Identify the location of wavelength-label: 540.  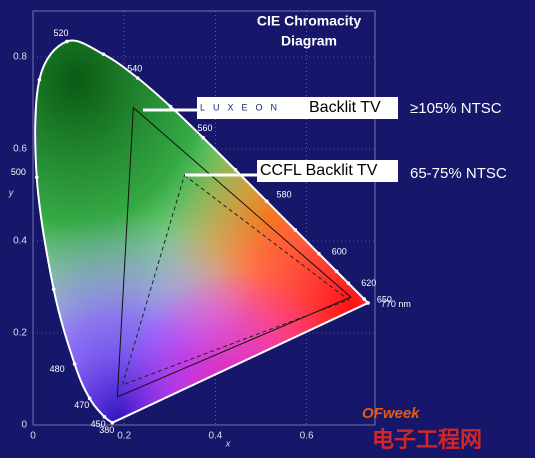
(134, 69).